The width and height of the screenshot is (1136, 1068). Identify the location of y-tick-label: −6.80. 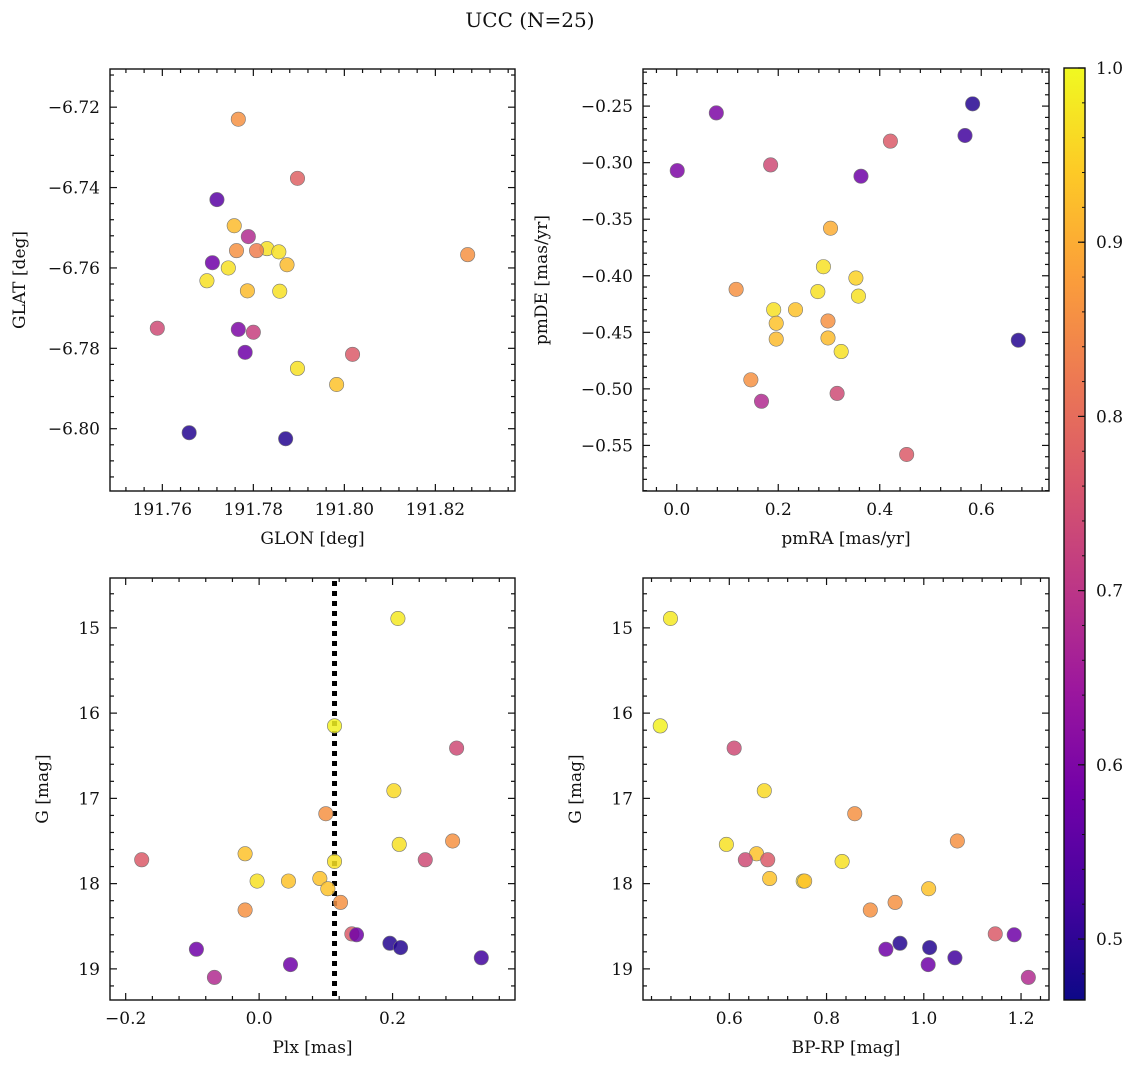
(74, 430).